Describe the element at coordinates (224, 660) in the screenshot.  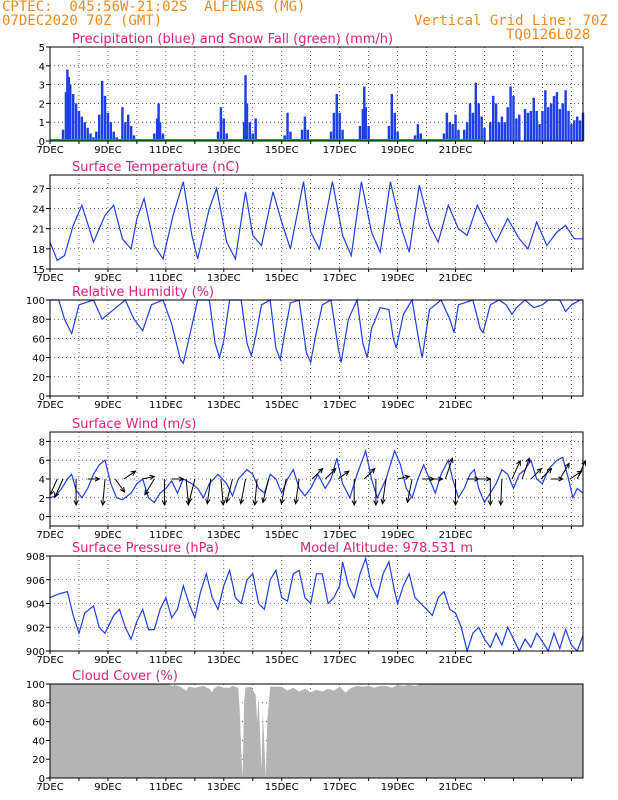
I see `pressure-xtick-label: 13DEC` at that location.